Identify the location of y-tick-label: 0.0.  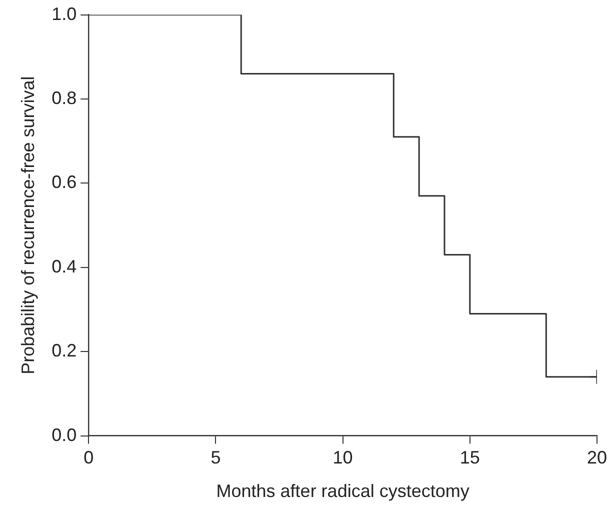
(64, 434).